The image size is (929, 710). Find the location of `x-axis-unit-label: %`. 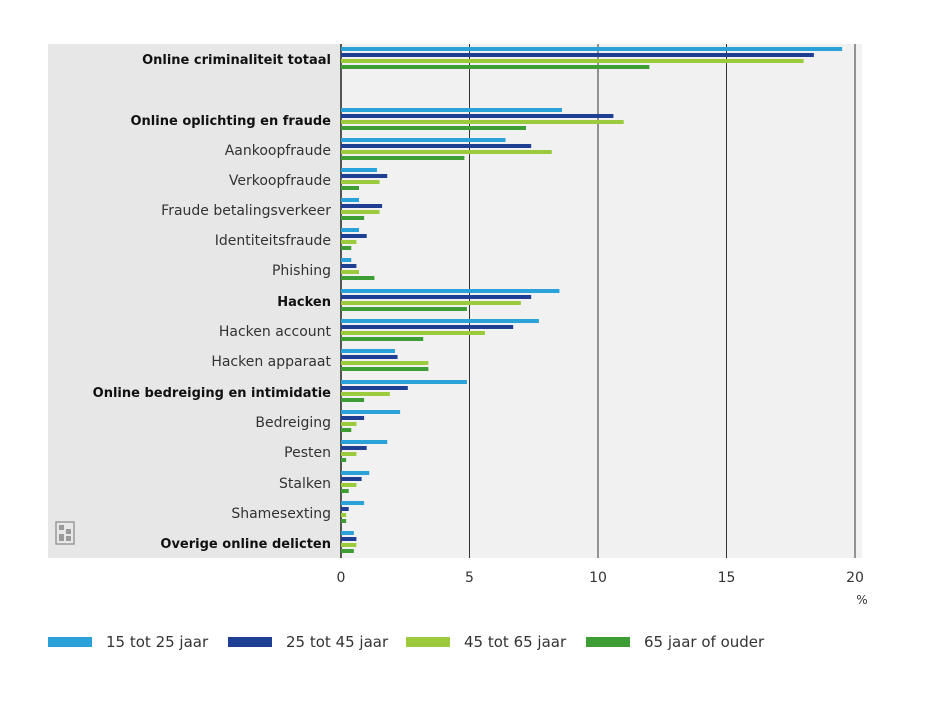

x-axis-unit-label: % is located at coordinates (861, 600).